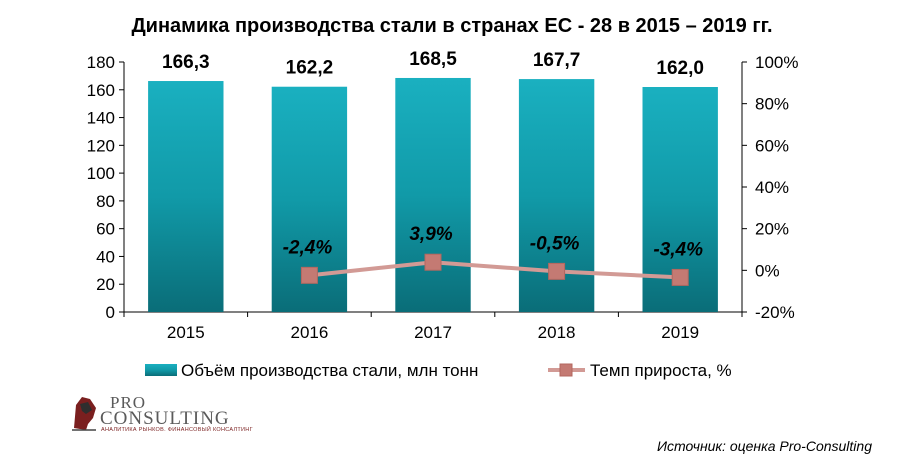 This screenshot has height=465, width=910. Describe the element at coordinates (186, 62) in the screenshot. I see `bar-value-label: 166,3` at that location.